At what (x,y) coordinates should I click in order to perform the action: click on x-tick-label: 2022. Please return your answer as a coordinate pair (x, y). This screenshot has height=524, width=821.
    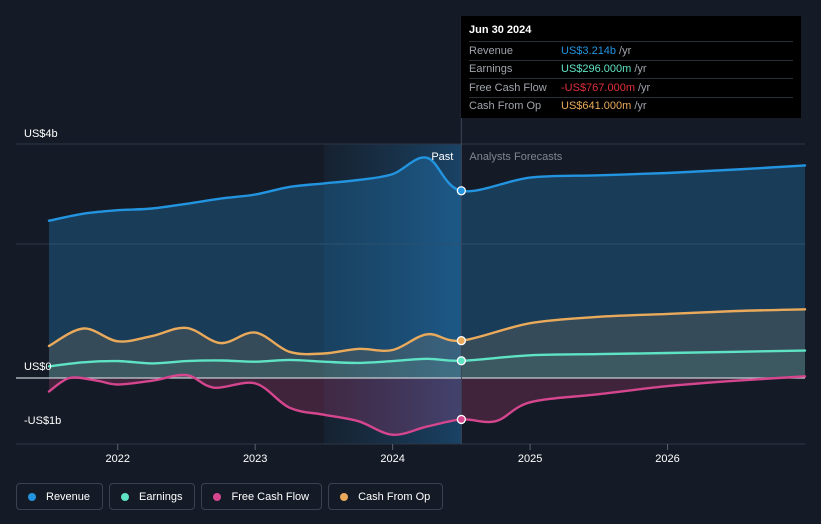
    Looking at the image, I should click on (117, 459).